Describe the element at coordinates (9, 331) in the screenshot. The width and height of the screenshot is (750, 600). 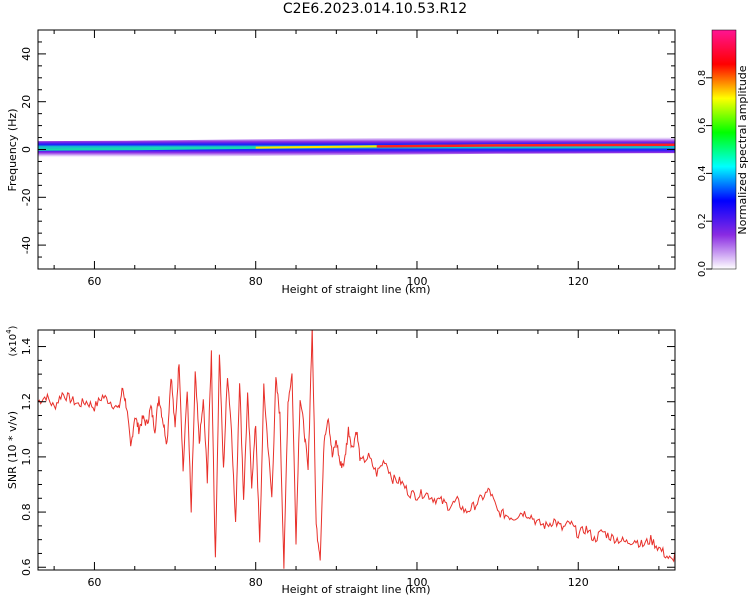
I see `snr-y-unit-exp: 4` at that location.